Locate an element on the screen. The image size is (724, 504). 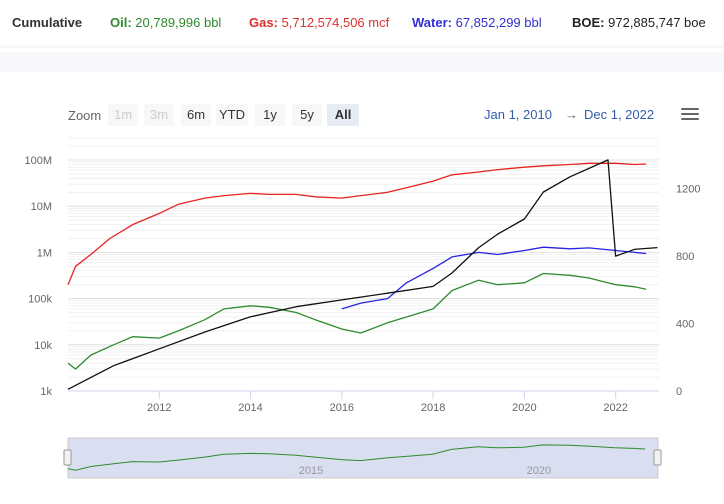
right-axis-tick-label: 800 is located at coordinates (685, 257).